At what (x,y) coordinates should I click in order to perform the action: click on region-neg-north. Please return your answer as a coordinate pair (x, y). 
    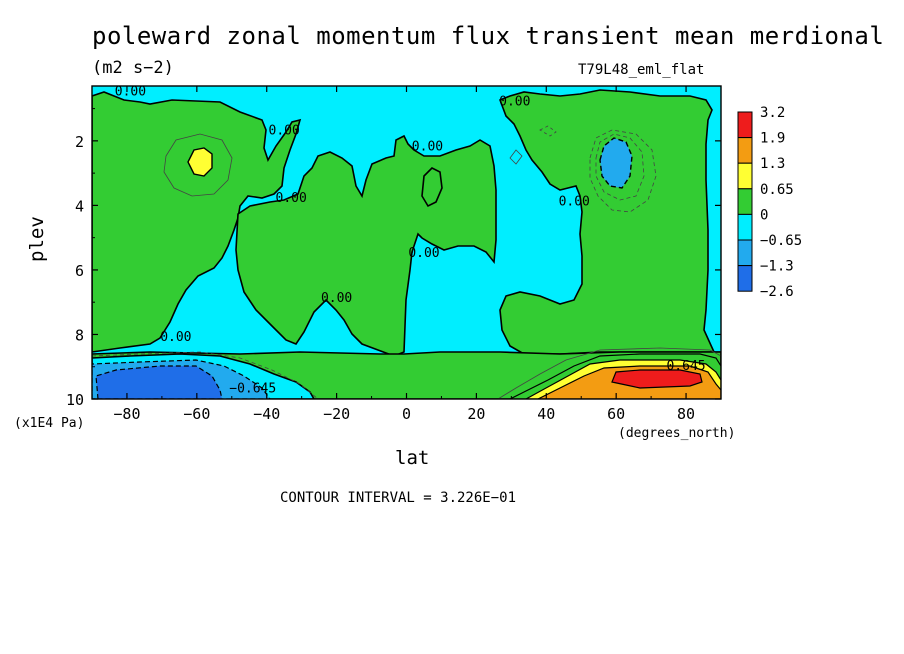
    Looking at the image, I should click on (616, 163).